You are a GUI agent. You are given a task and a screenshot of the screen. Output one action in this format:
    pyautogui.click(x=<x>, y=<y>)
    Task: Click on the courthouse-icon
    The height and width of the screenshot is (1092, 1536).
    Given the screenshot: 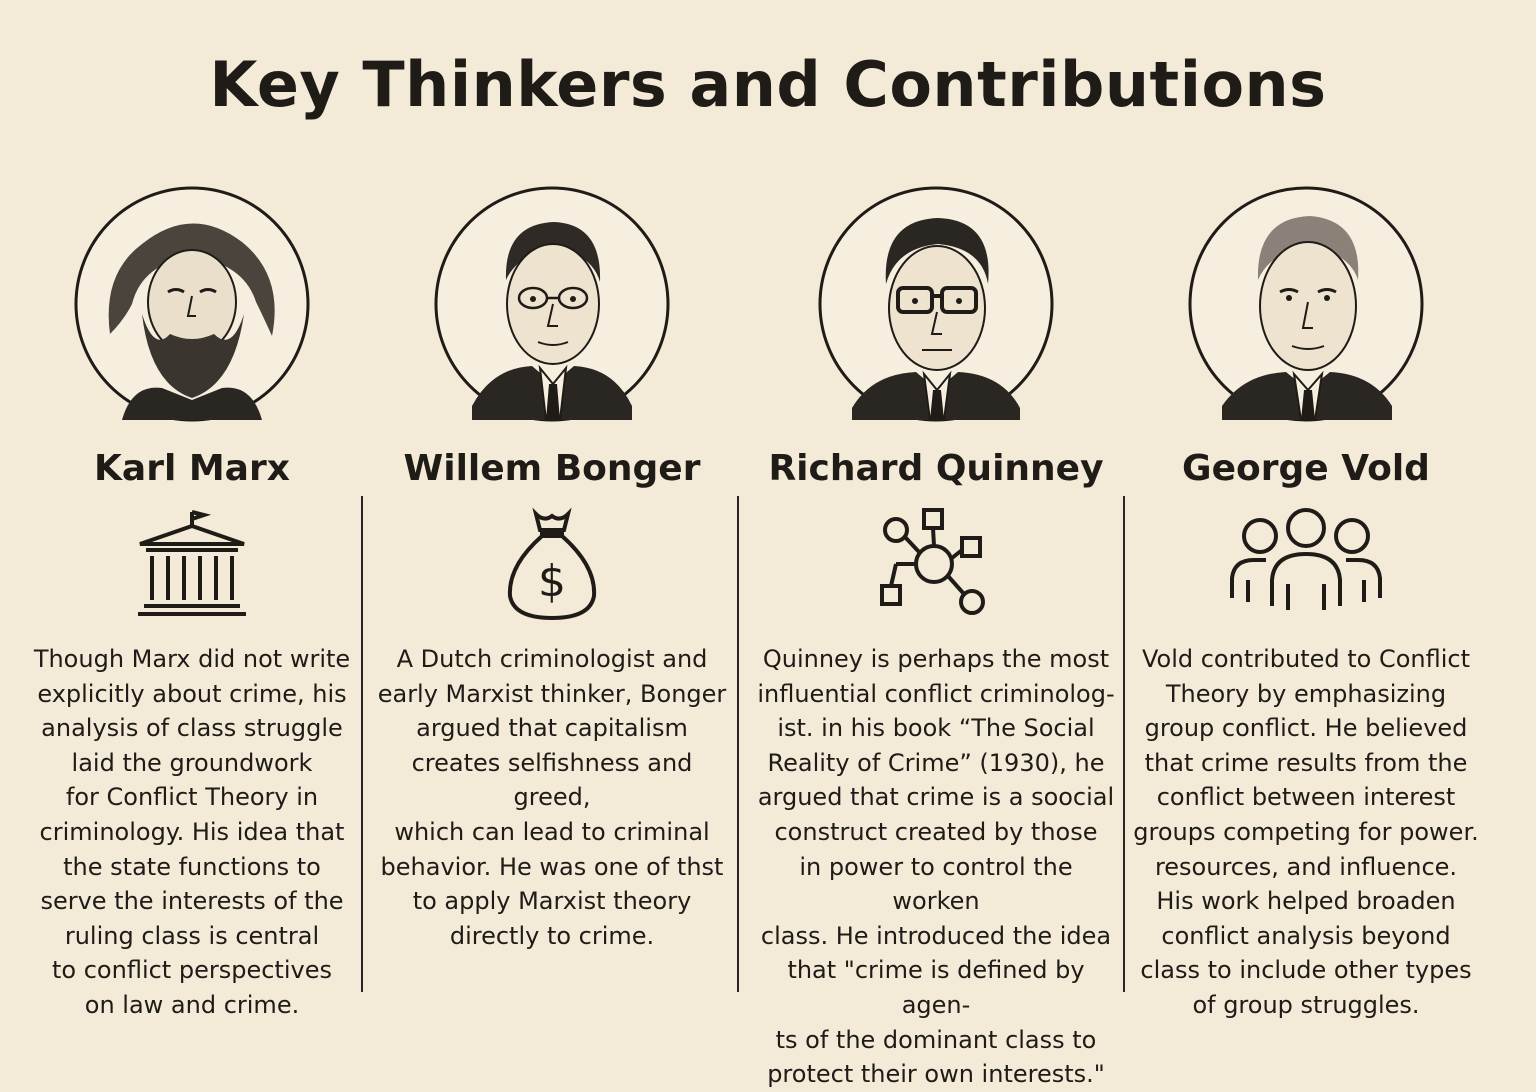 What is the action you would take?
    pyautogui.click(x=192, y=564)
    